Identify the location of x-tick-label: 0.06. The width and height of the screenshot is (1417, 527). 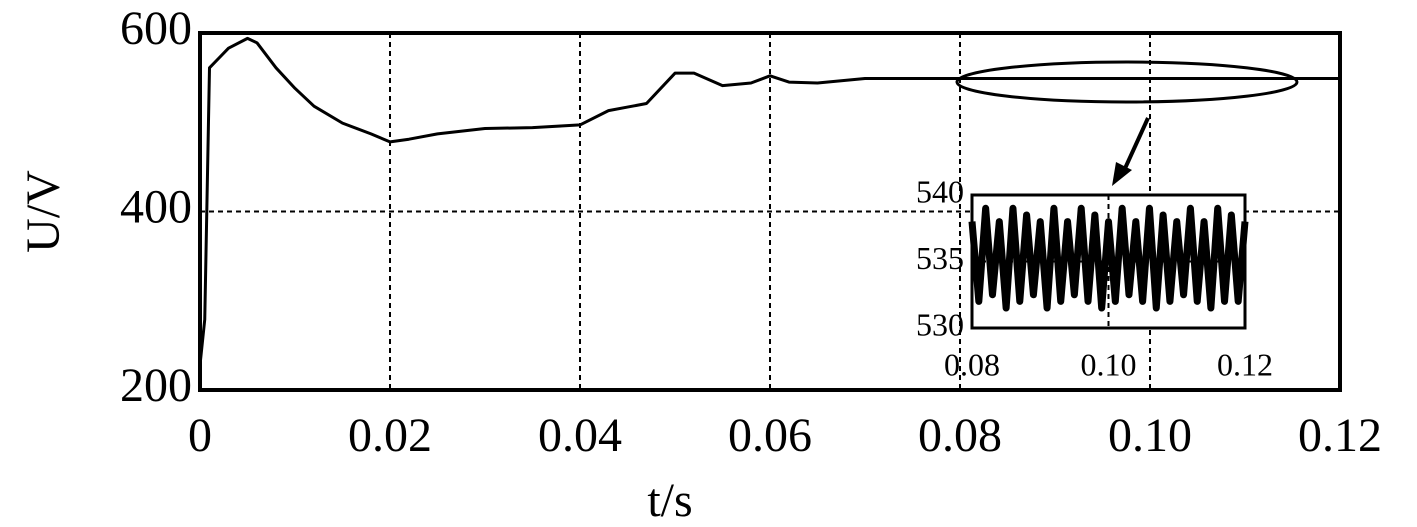
(770, 435).